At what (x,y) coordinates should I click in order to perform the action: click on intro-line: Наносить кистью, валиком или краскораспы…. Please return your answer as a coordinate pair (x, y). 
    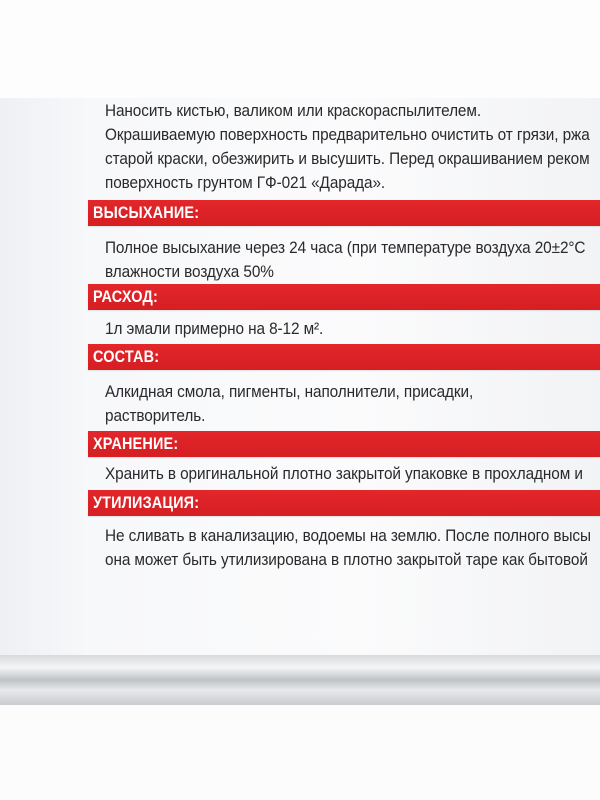
    Looking at the image, I should click on (293, 111).